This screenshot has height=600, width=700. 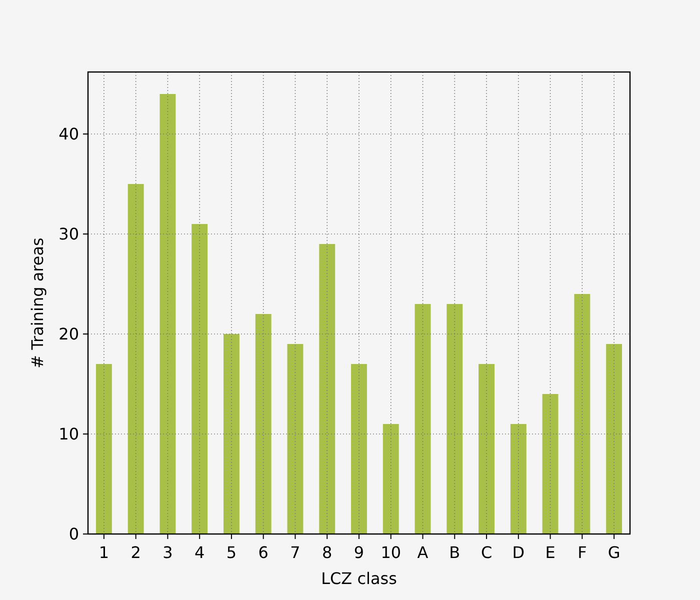 What do you see at coordinates (231, 552) in the screenshot?
I see `x-tick-label: 5` at bounding box center [231, 552].